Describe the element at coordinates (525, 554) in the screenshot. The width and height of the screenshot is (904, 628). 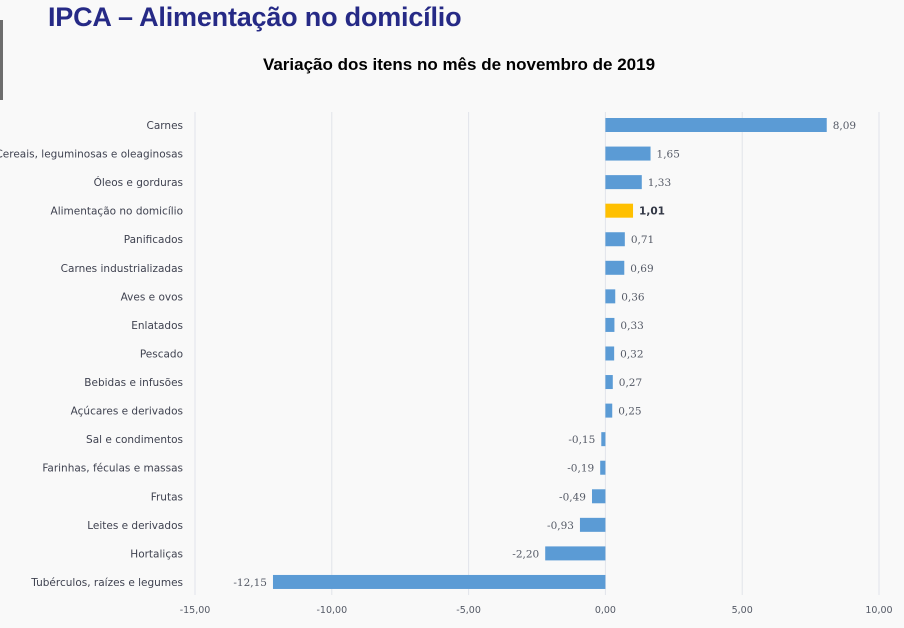
I see `data-label: -2,20` at that location.